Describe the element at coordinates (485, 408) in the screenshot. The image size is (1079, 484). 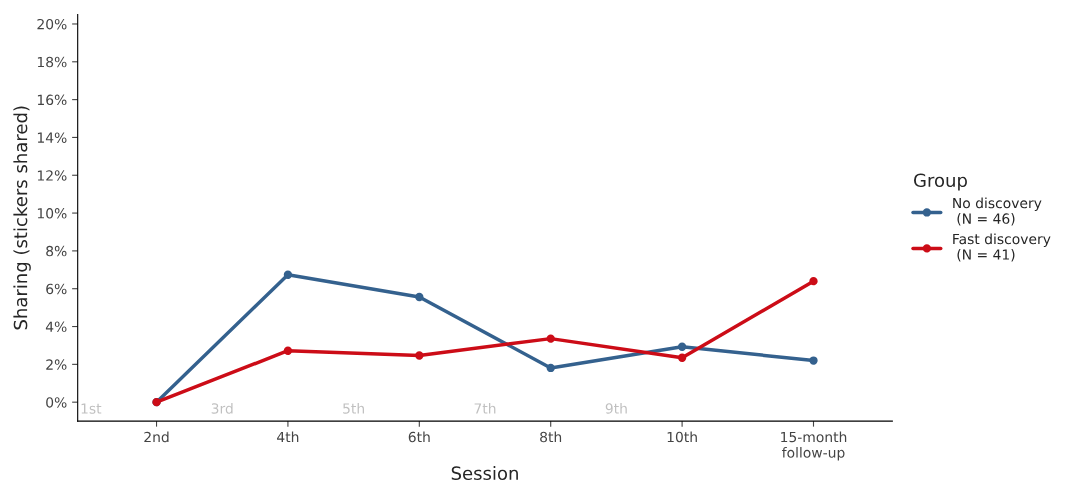
I see `annotation: 7th` at that location.